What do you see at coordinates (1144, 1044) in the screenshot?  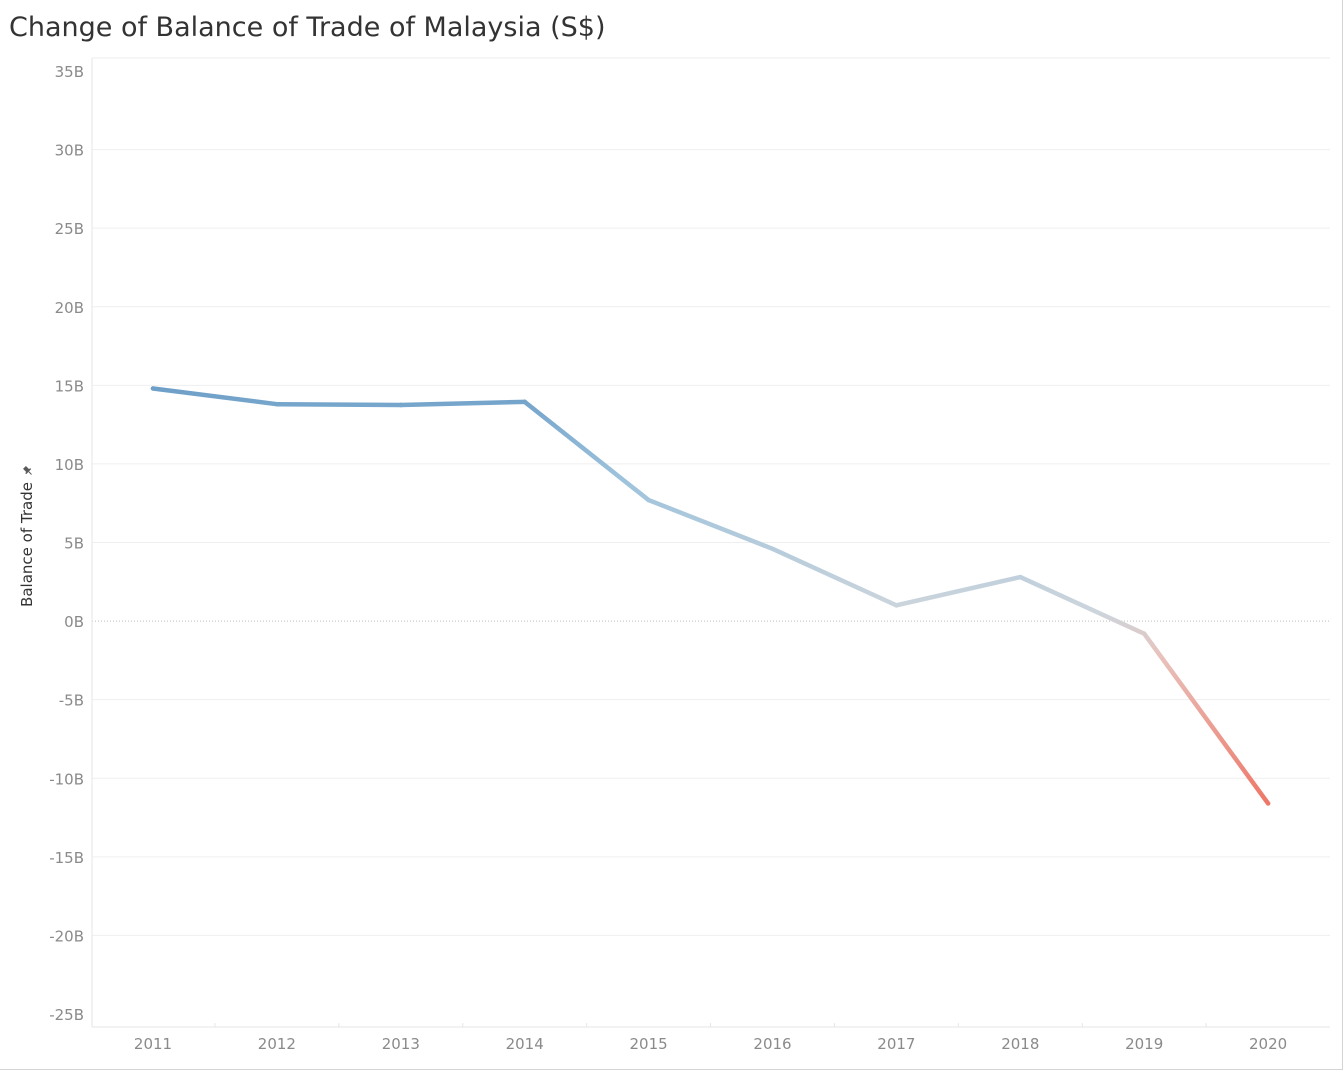 I see `x-tick-label: 2019` at bounding box center [1144, 1044].